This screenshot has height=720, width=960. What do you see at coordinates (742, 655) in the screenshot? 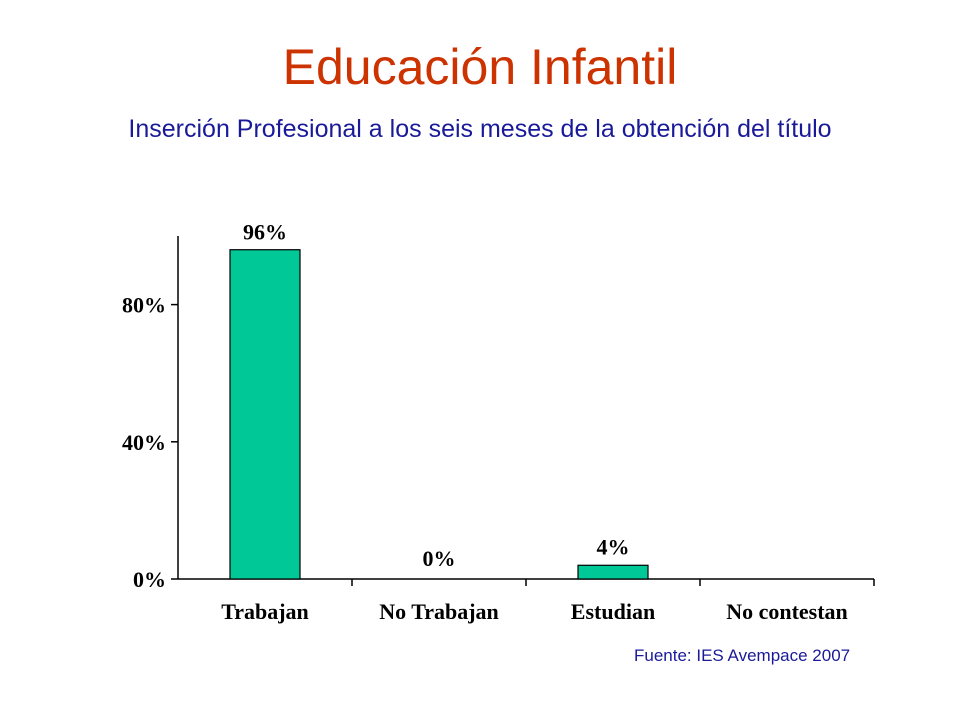
I see `source-note: Fuente: IES Avempace 2007` at bounding box center [742, 655].